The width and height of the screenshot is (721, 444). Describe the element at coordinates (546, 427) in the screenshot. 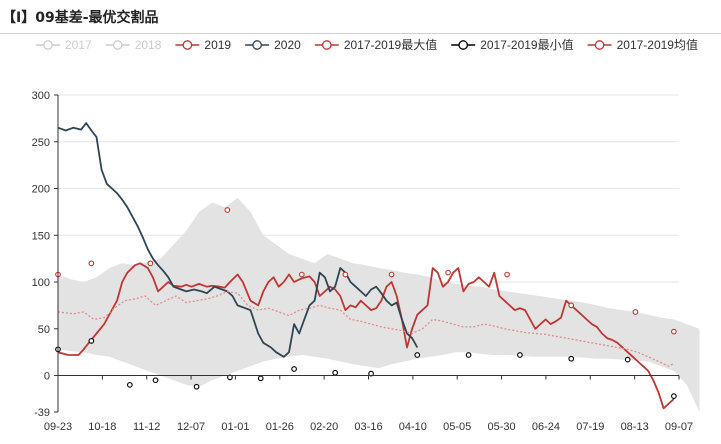

I see `x-tick-label: 06-24` at that location.